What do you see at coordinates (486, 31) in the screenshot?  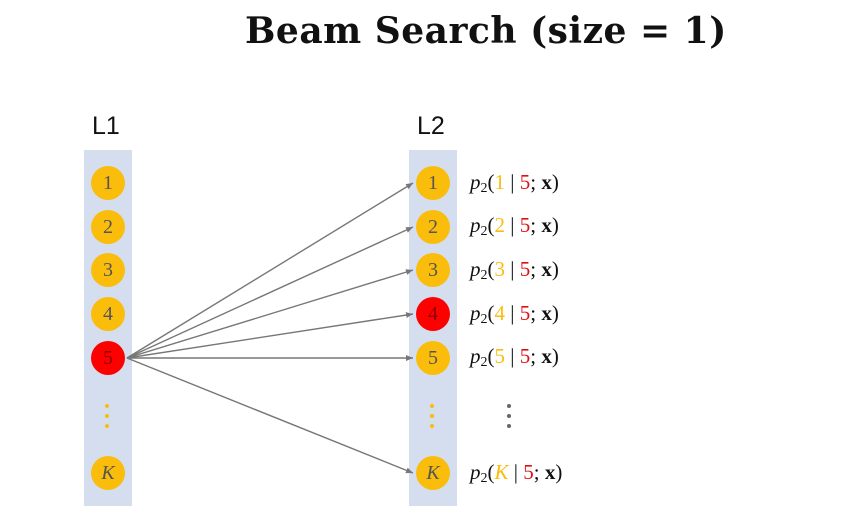 I see `diagram-title: Beam Search (size = 1)` at bounding box center [486, 31].